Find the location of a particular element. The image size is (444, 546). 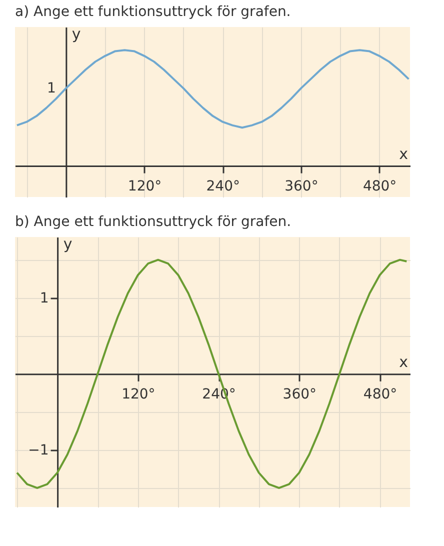

chart-title: a) Ange ett funktionsuttryck för grafen. is located at coordinates (153, 12).